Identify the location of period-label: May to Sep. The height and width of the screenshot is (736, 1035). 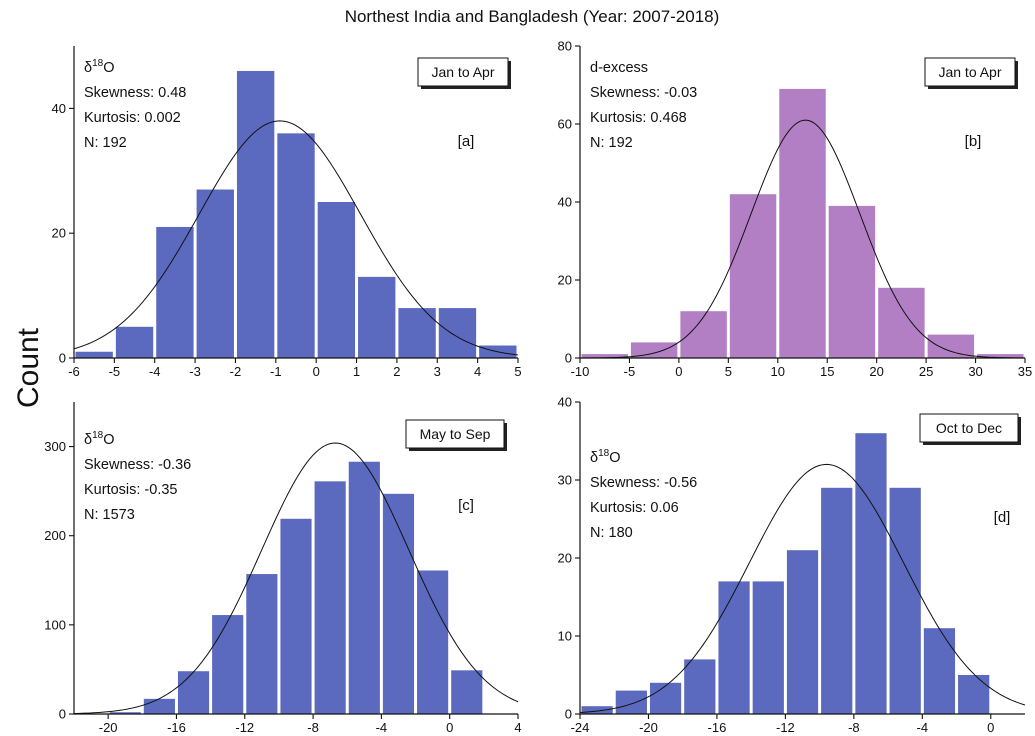
(455, 434).